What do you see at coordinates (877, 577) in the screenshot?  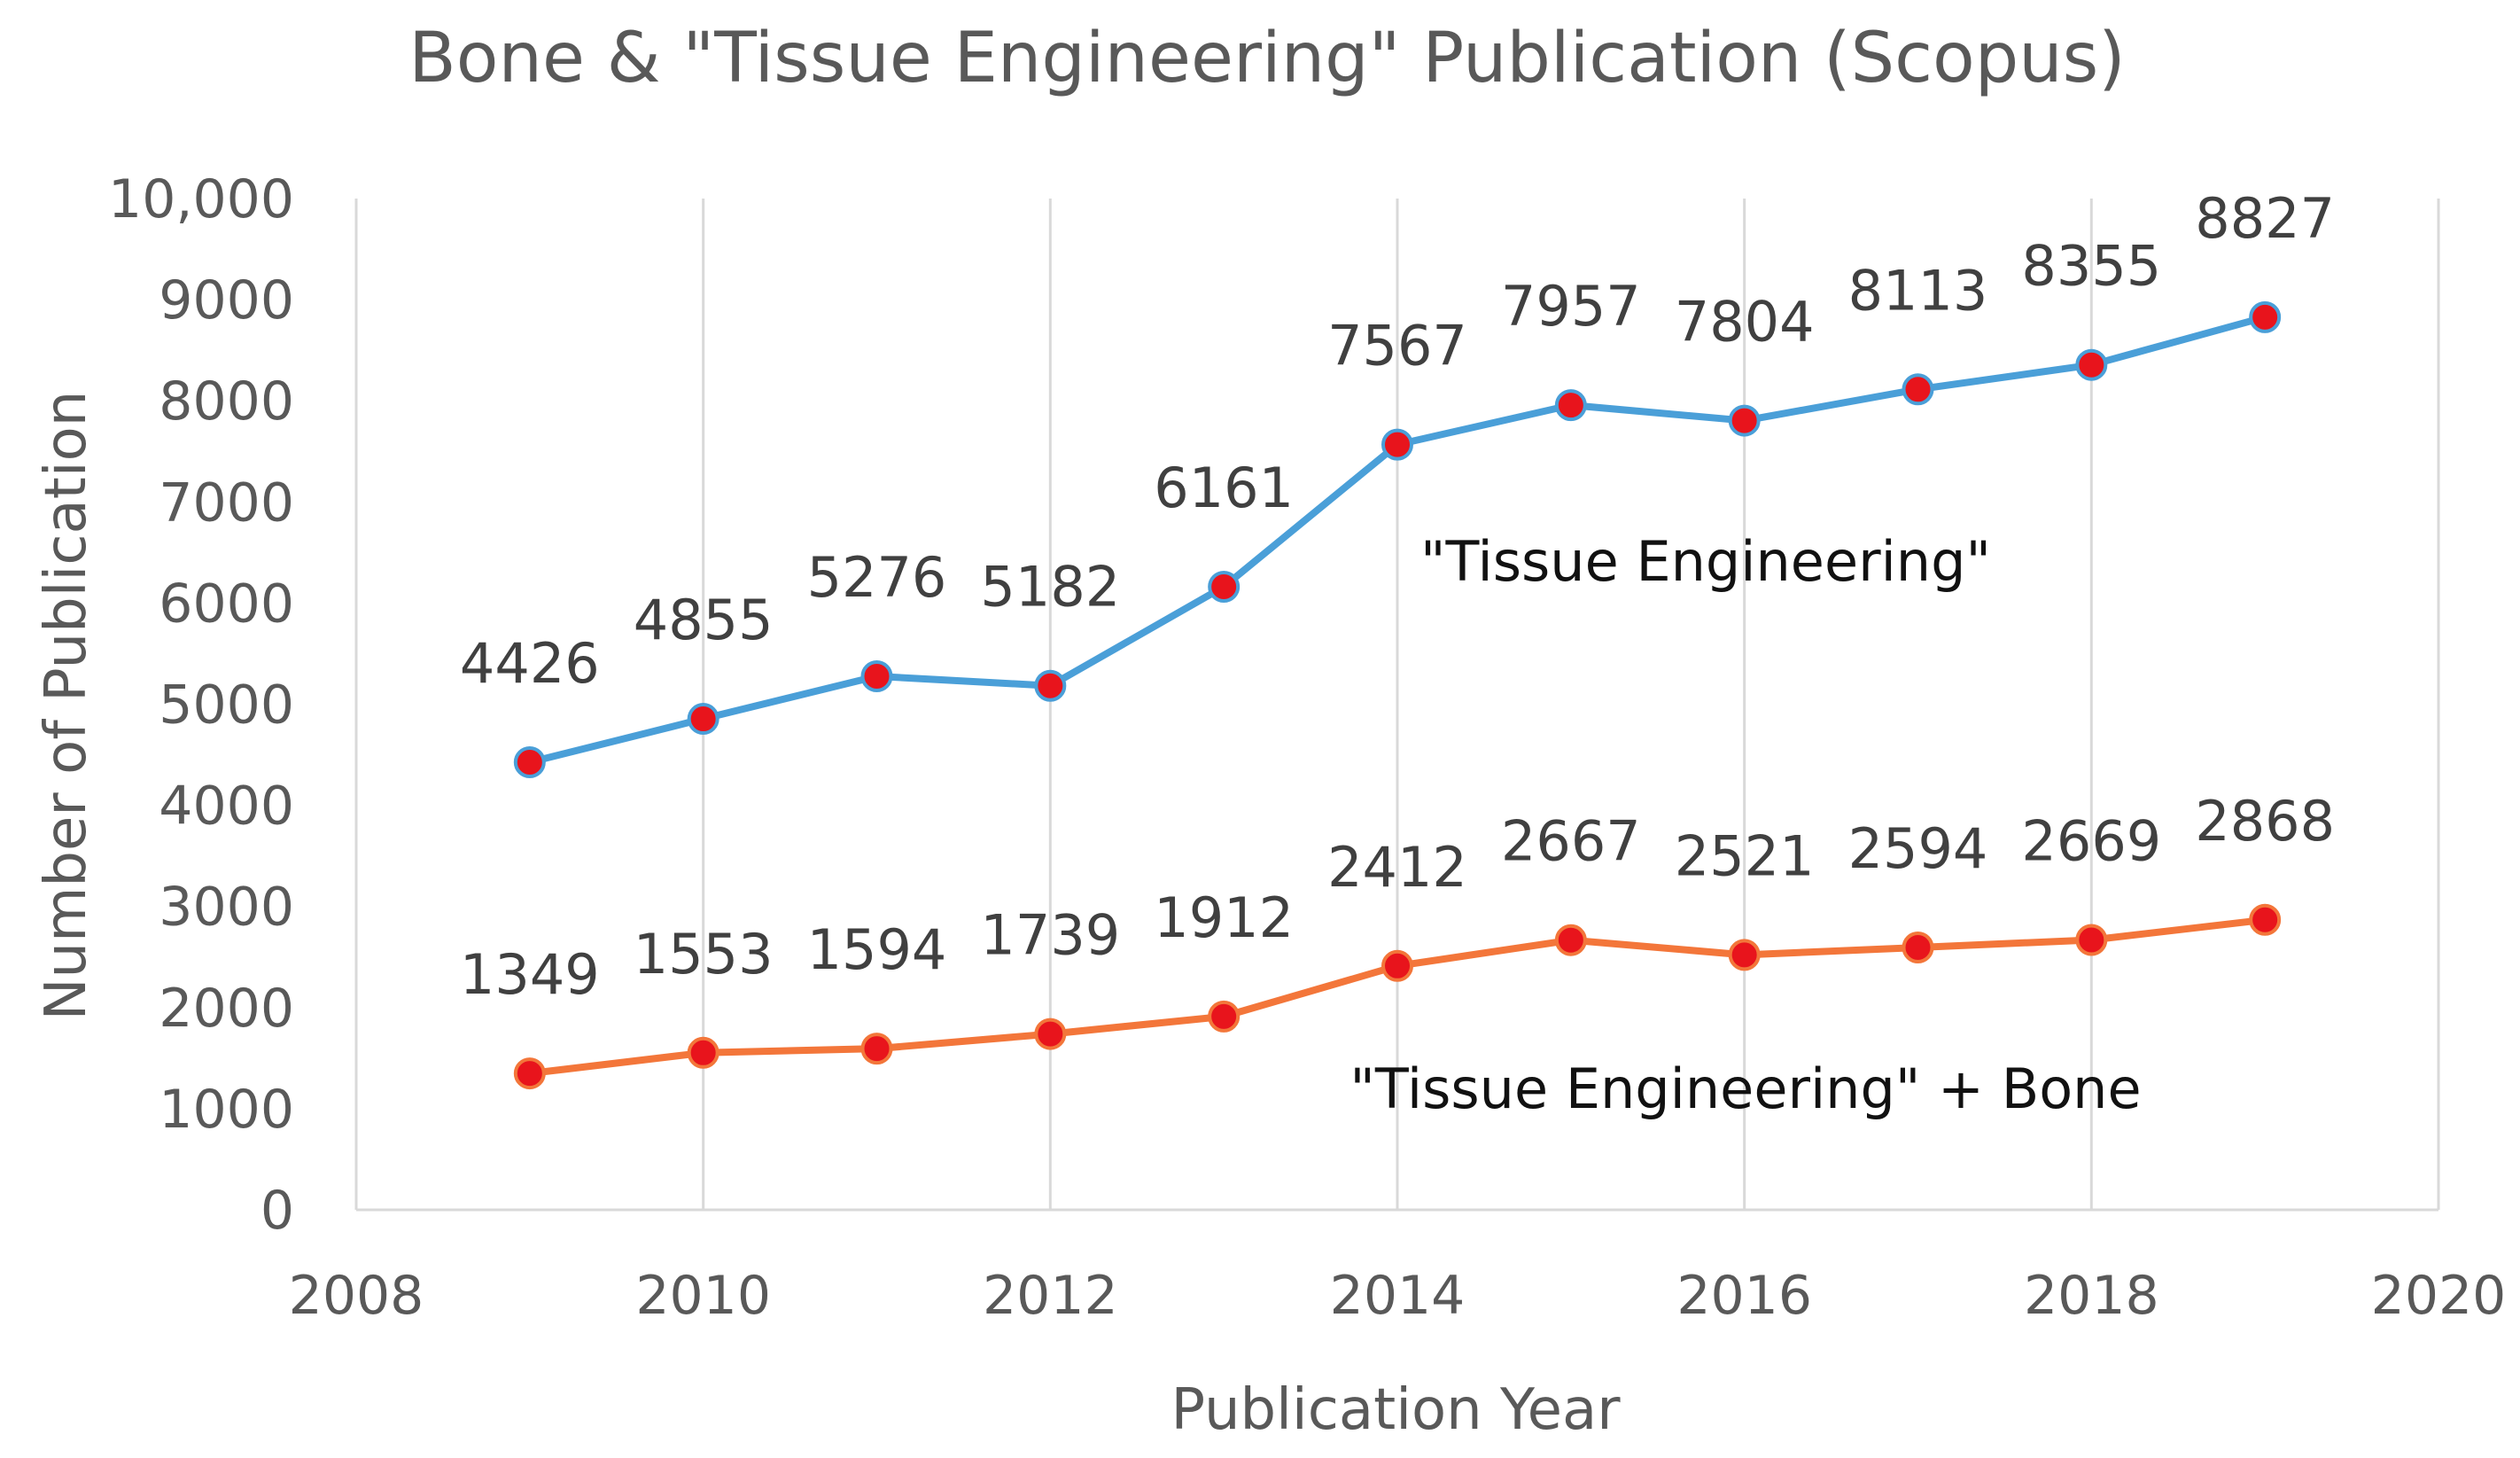 I see `data-label: 5276` at bounding box center [877, 577].